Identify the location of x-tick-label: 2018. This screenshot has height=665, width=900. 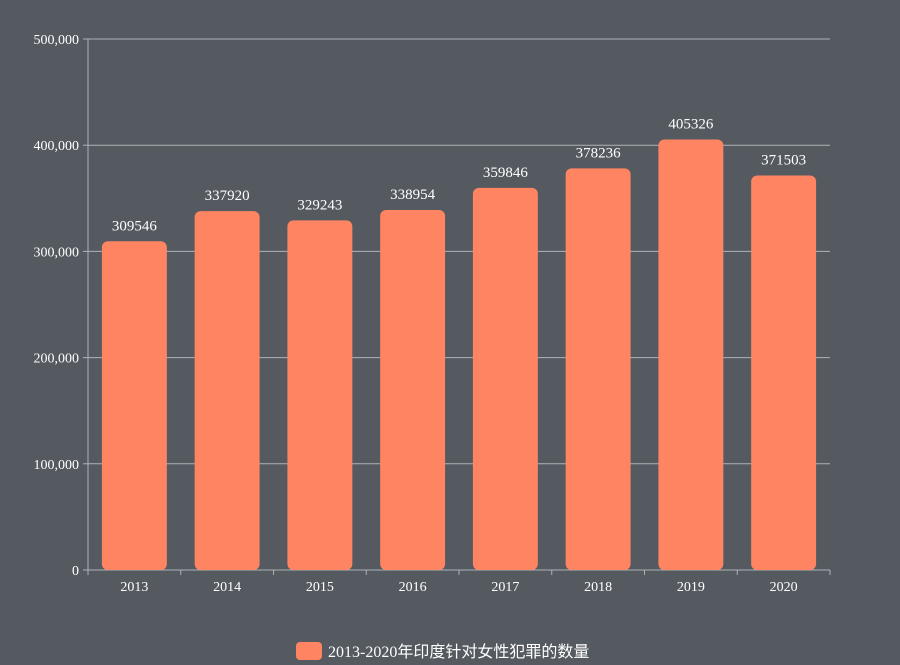
(598, 587).